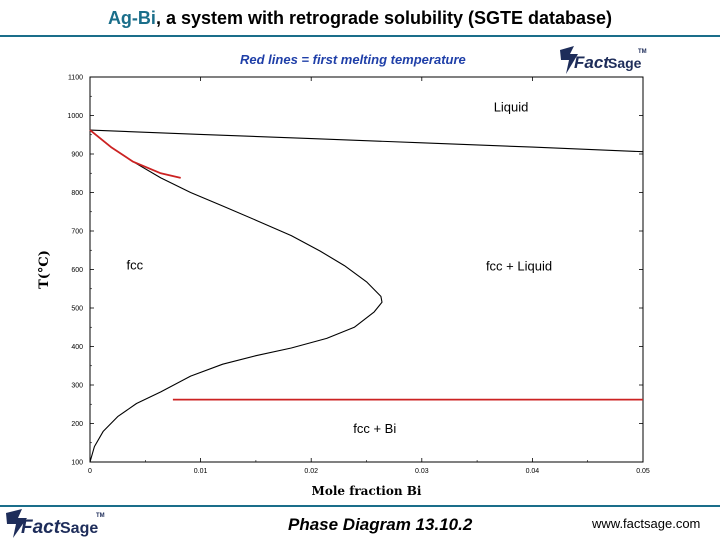  I want to click on chart-subtitle: Red lines = first melting temperature, so click(353, 59).